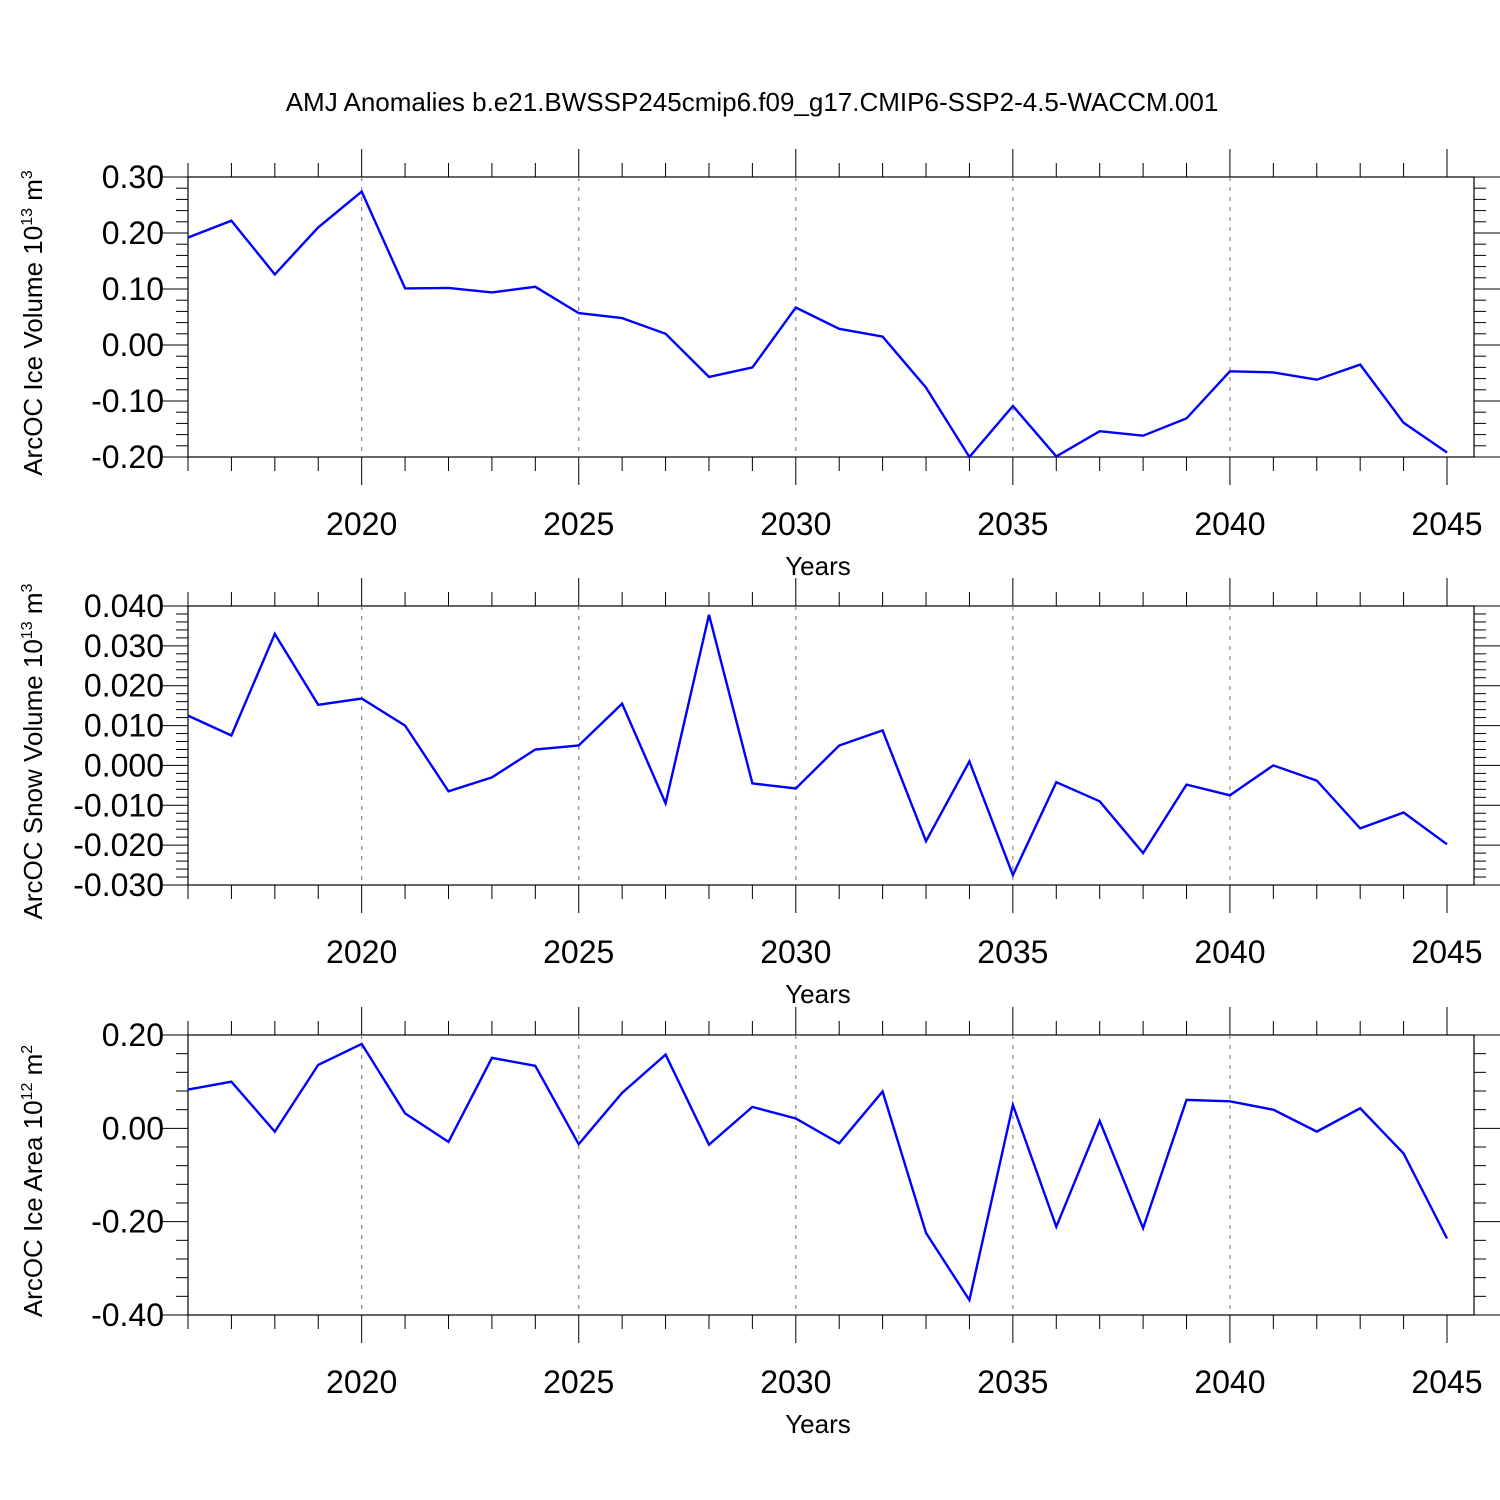 The height and width of the screenshot is (1500, 1500). What do you see at coordinates (127, 457) in the screenshot?
I see `y-tick-label: -0.20` at bounding box center [127, 457].